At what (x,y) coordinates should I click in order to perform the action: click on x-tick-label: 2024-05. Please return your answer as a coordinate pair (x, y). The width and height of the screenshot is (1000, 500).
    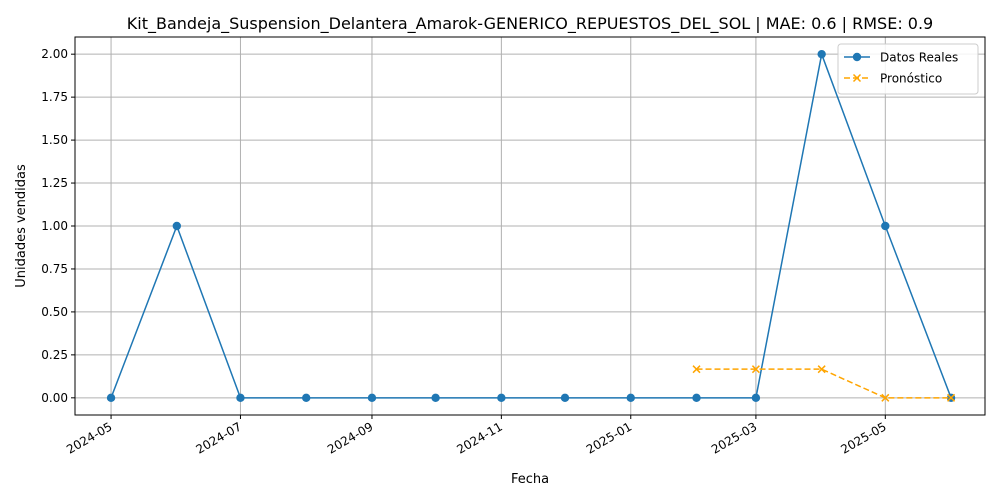
    Looking at the image, I should click on (89, 437).